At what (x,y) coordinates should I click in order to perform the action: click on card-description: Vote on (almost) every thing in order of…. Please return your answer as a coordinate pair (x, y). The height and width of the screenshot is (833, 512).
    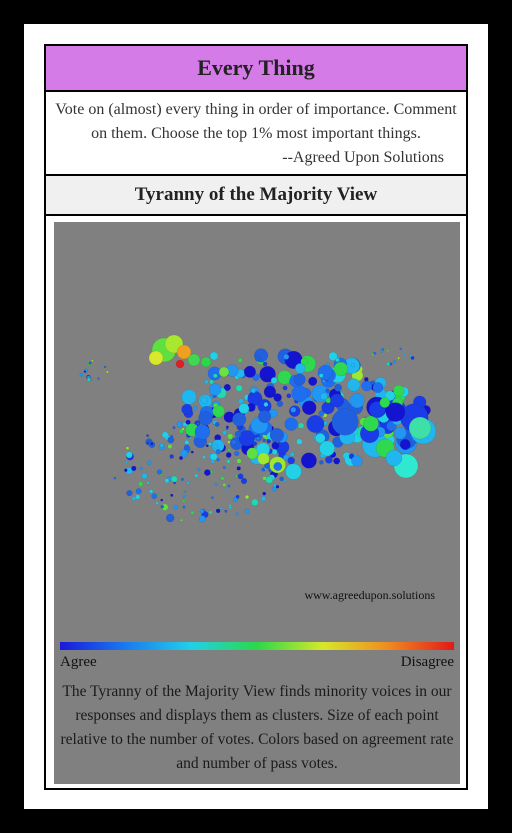
    Looking at the image, I should click on (256, 134).